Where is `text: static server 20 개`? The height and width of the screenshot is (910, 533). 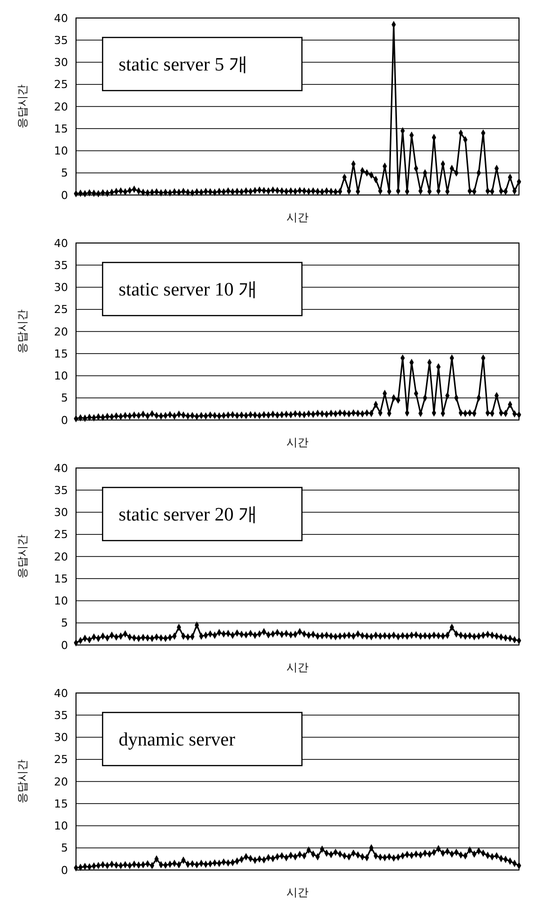 text: static server 20 개 is located at coordinates (188, 515).